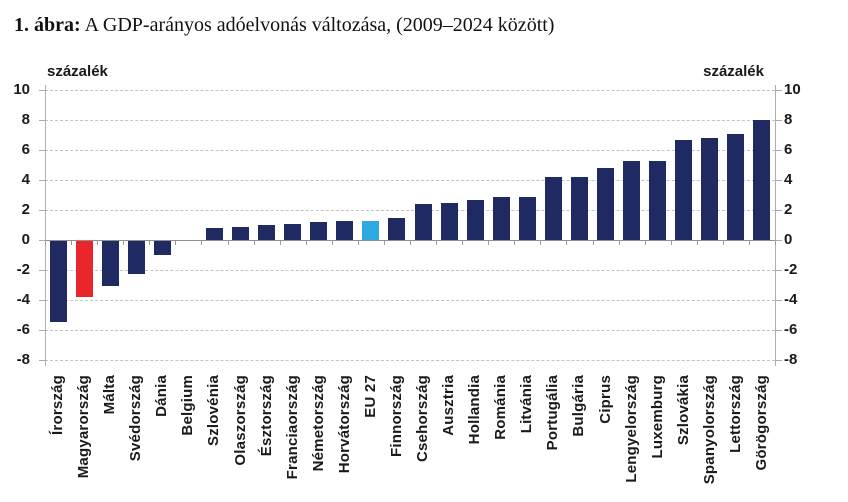  What do you see at coordinates (240, 420) in the screenshot?
I see `x-axis-category-label: Olaszország` at bounding box center [240, 420].